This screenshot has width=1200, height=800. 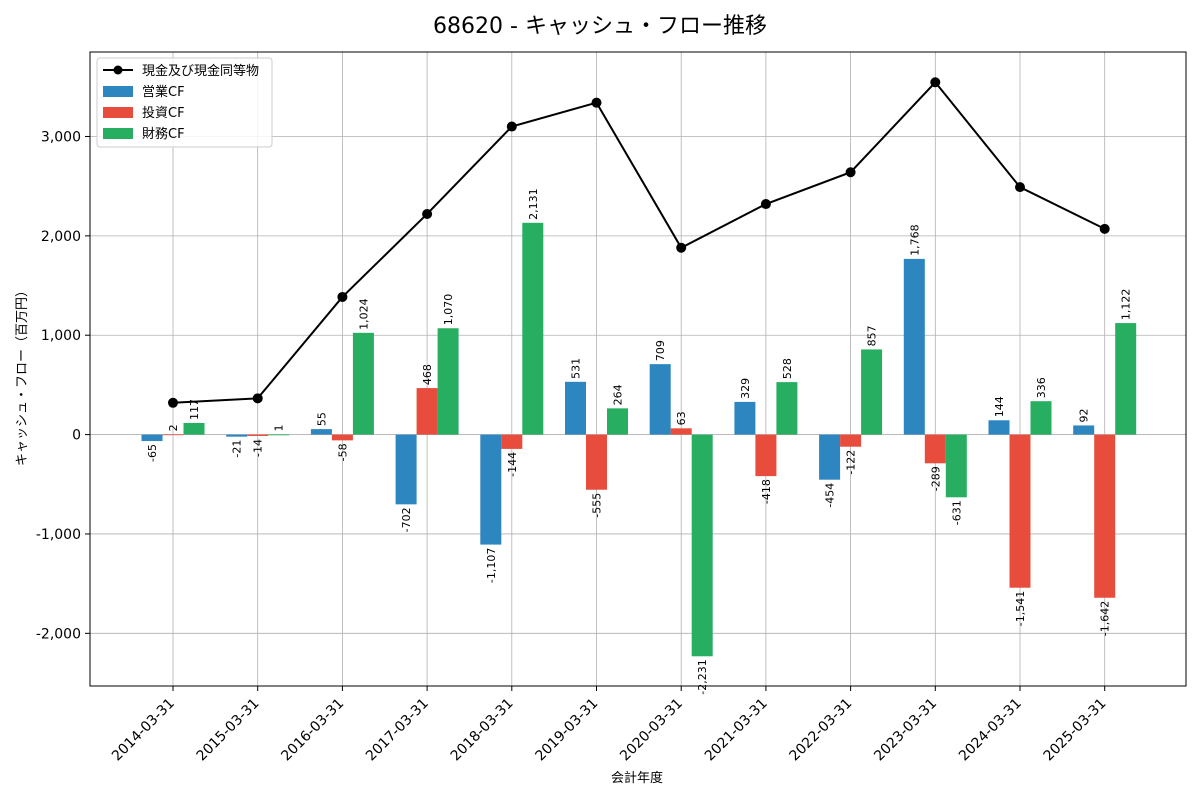 I want to click on bar-財務CF-2021-03-31, so click(x=787, y=408).